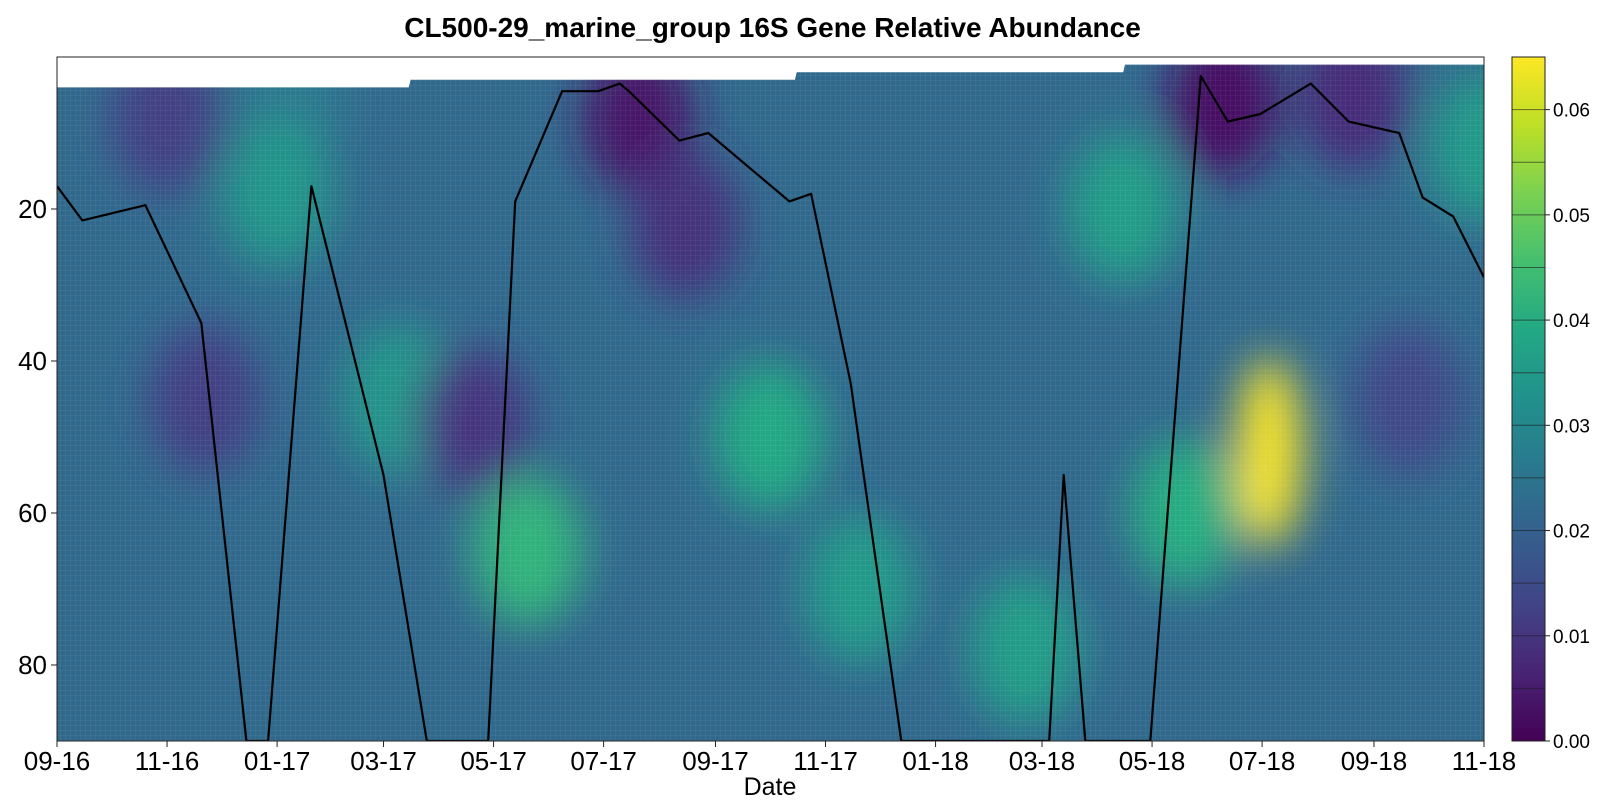 The image size is (1600, 800). I want to click on colorbar-ticks: 0.00 0.01 0.02 0.03 0.04 0.05 0.06, so click(1551, 427).